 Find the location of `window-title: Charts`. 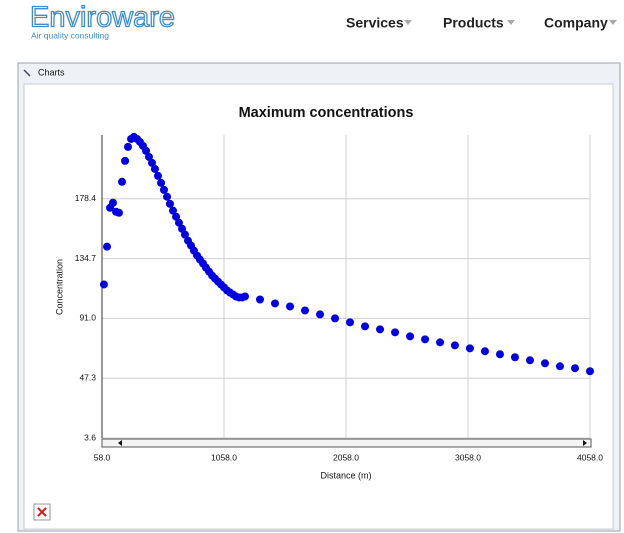

window-title: Charts is located at coordinates (51, 72).